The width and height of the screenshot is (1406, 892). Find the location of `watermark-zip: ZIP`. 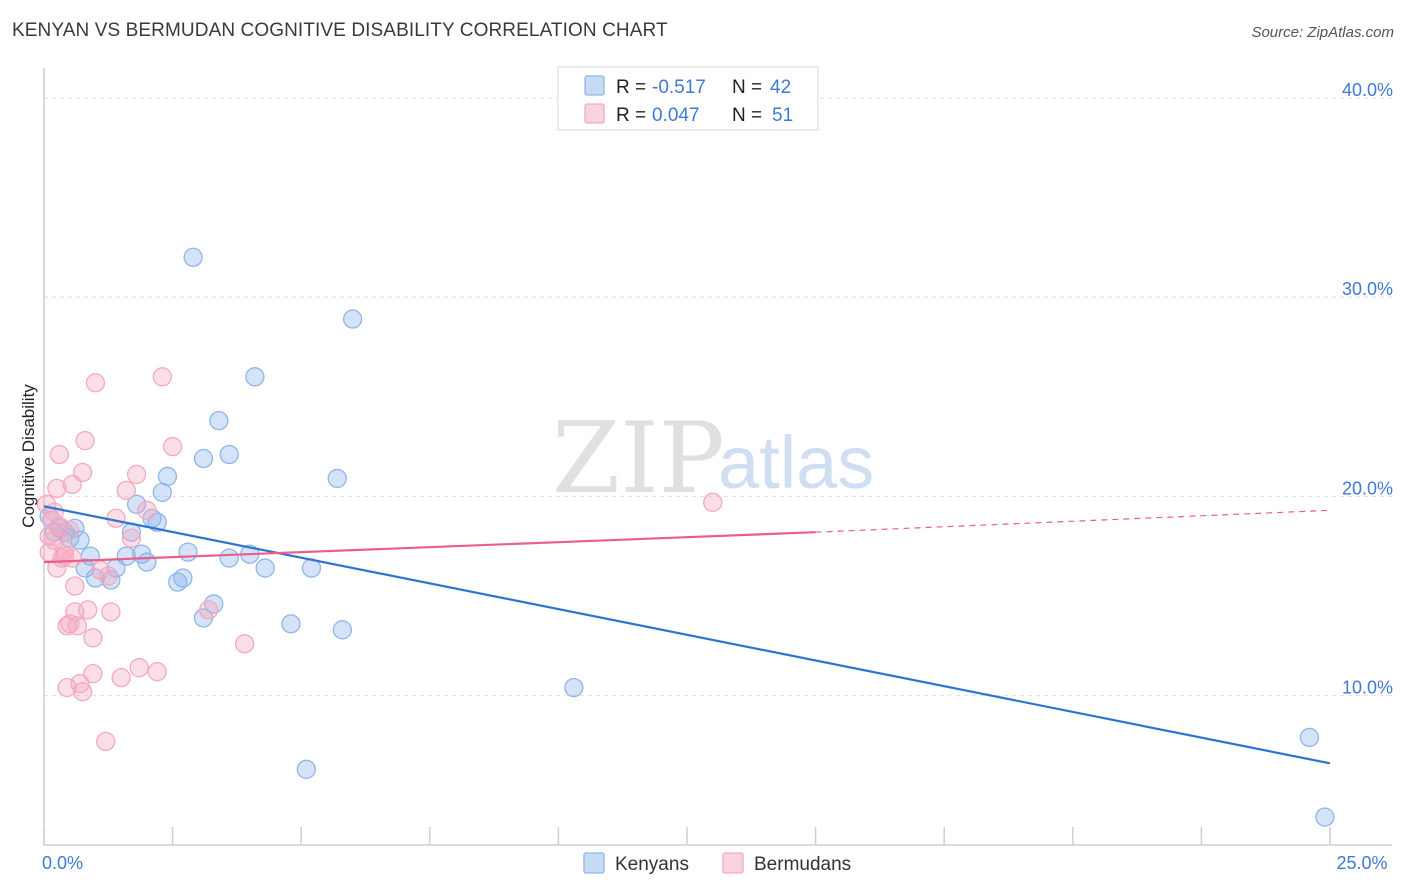

watermark-zip: ZIP is located at coordinates (638, 459).